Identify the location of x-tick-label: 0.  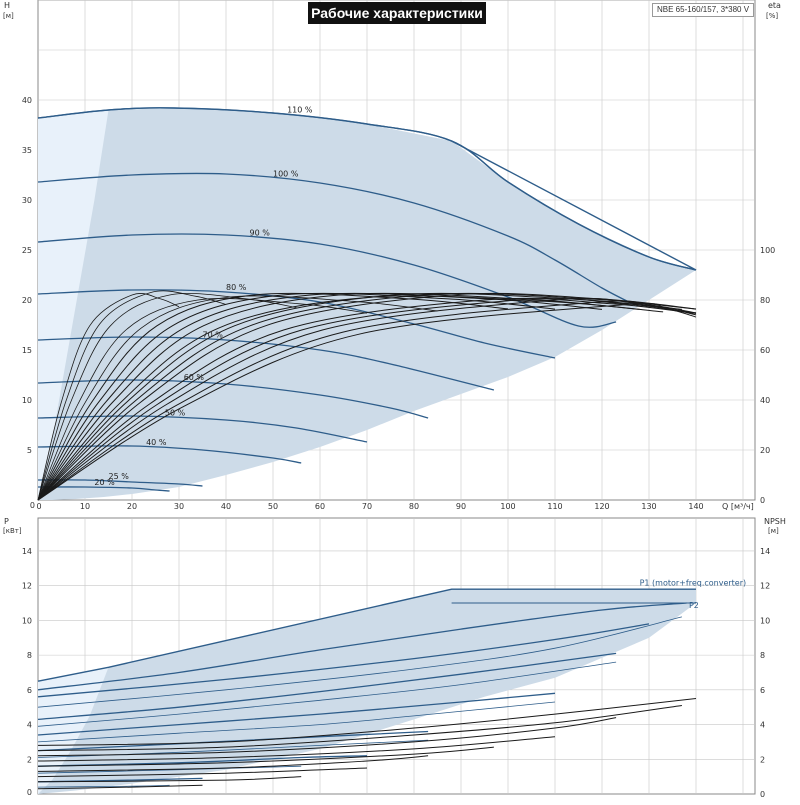
(38, 506).